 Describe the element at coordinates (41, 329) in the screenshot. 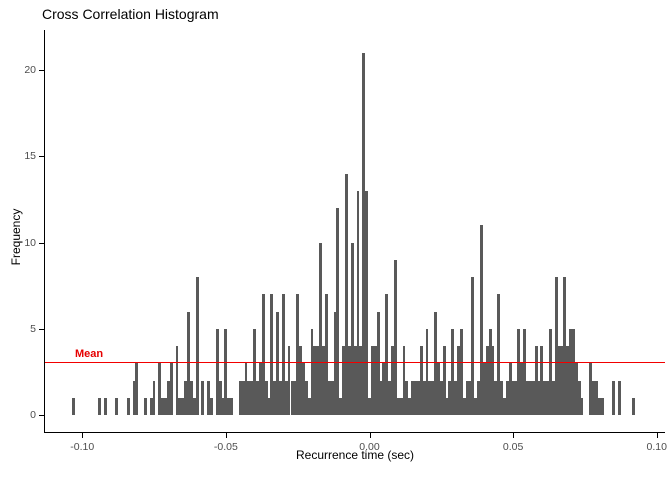

I see `y-tick-mark` at that location.